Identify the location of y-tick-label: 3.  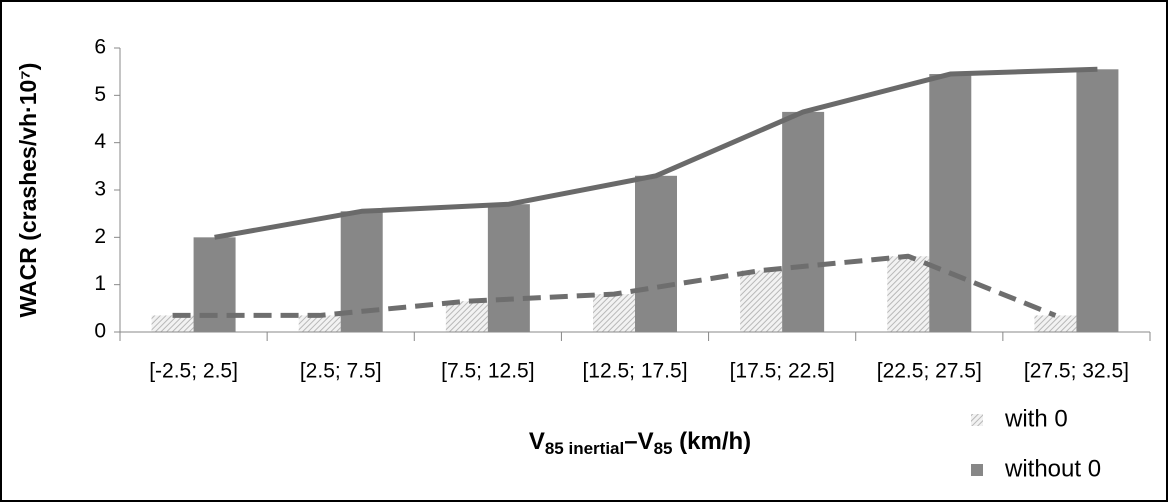
(100, 189).